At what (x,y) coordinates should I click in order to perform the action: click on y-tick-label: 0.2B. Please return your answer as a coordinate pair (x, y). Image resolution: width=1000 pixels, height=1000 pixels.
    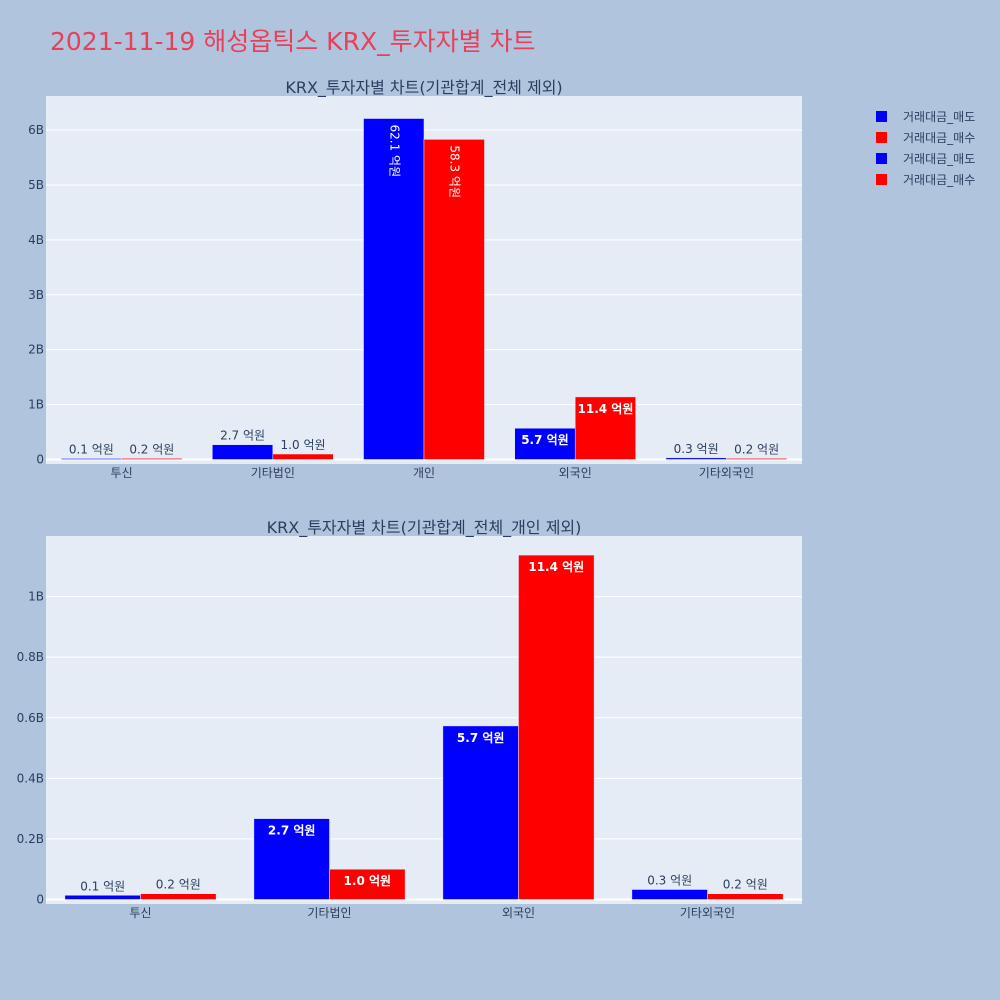
    Looking at the image, I should click on (30, 839).